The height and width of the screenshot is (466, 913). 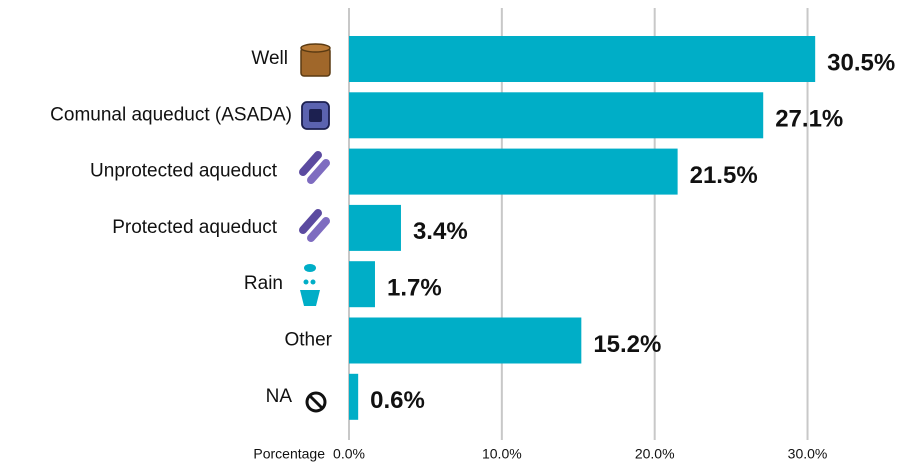 I want to click on value-label: 21.5%, so click(x=724, y=175).